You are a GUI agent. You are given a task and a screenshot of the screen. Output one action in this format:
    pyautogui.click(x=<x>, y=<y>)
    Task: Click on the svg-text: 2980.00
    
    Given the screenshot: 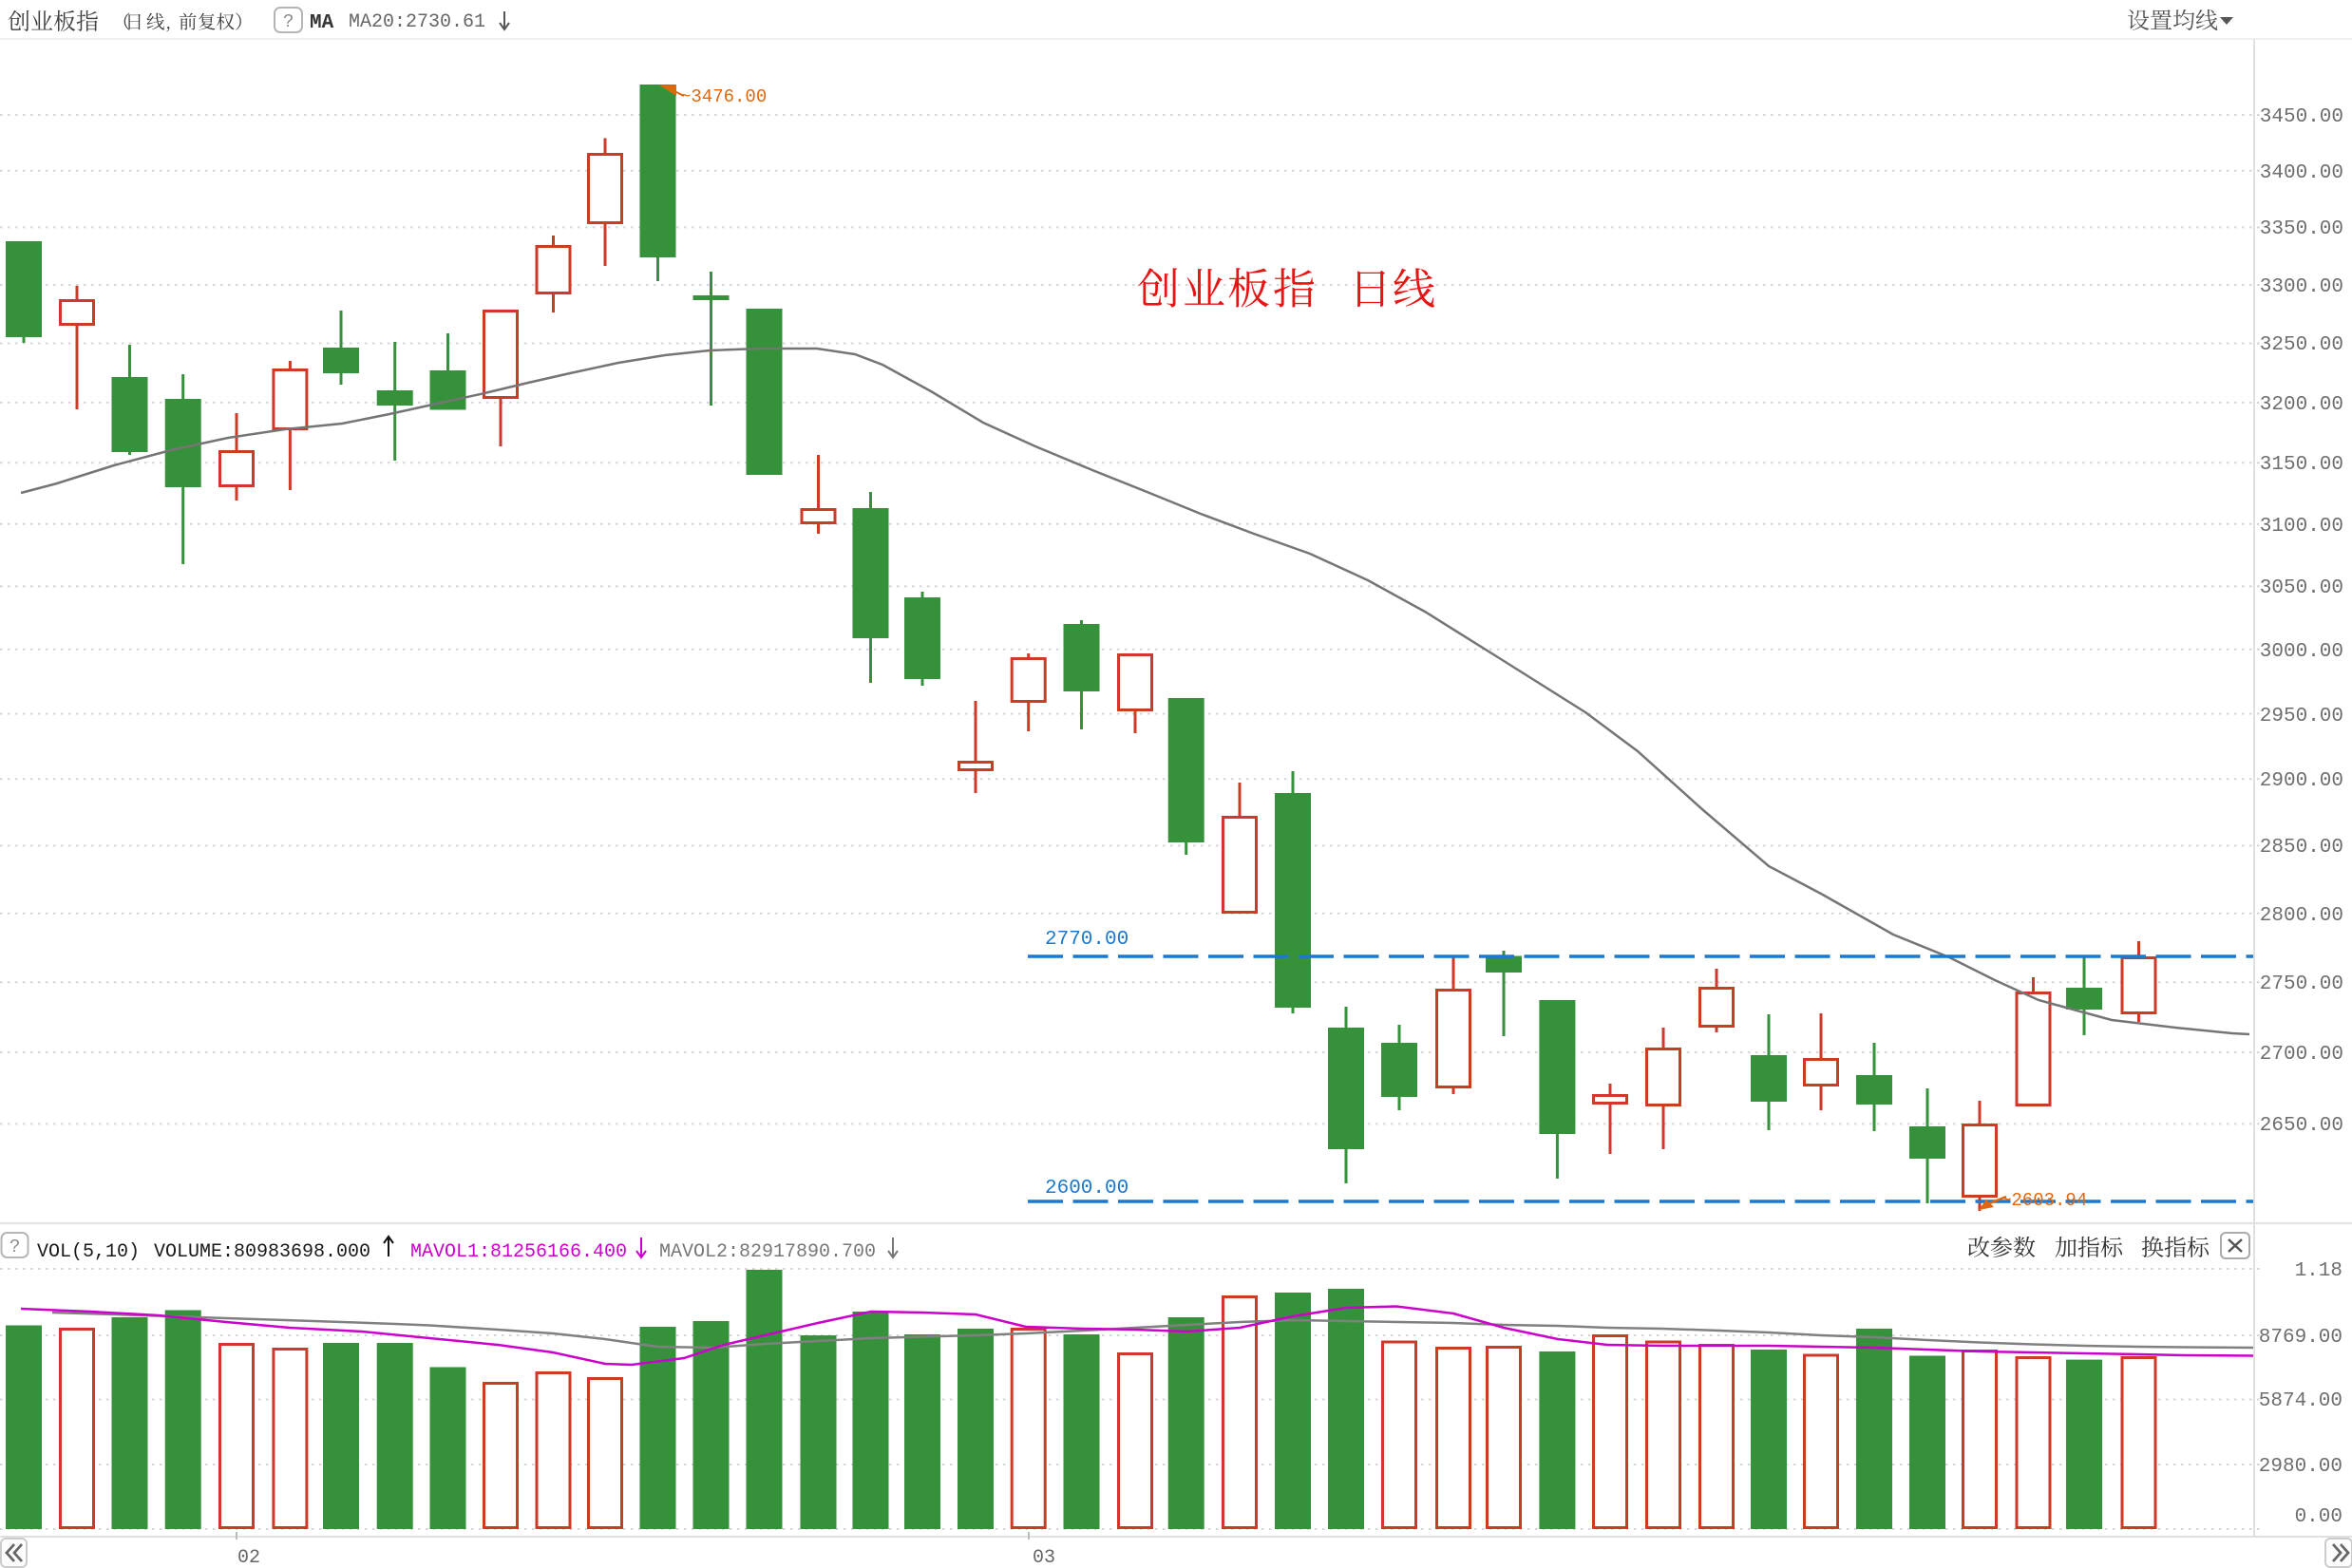 What is the action you would take?
    pyautogui.click(x=2301, y=1467)
    